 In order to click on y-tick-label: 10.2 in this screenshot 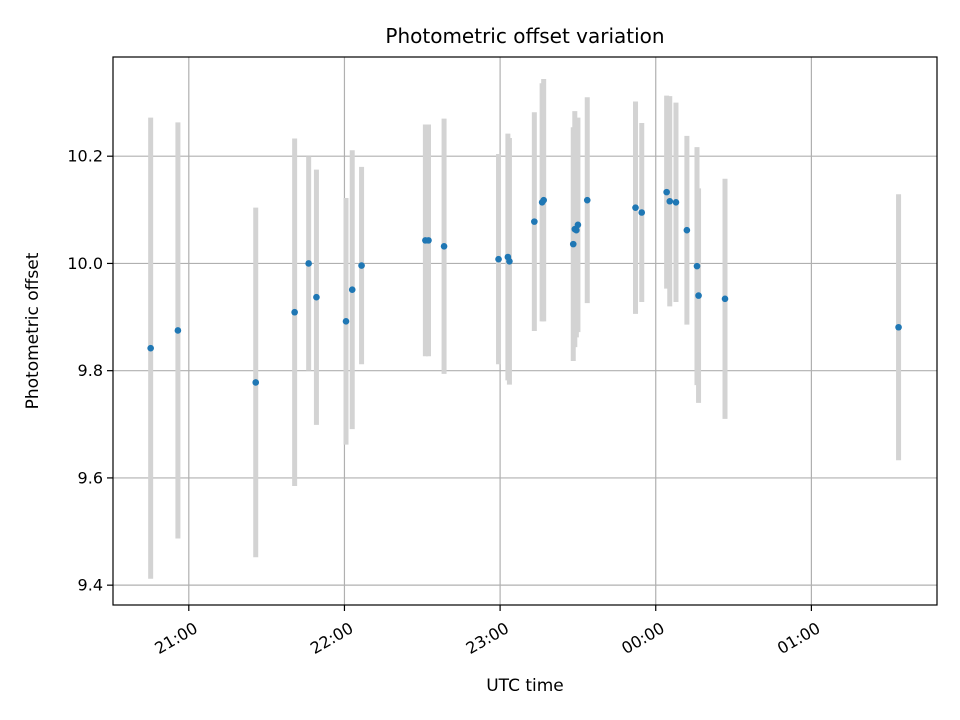, I will do `click(85, 156)`.